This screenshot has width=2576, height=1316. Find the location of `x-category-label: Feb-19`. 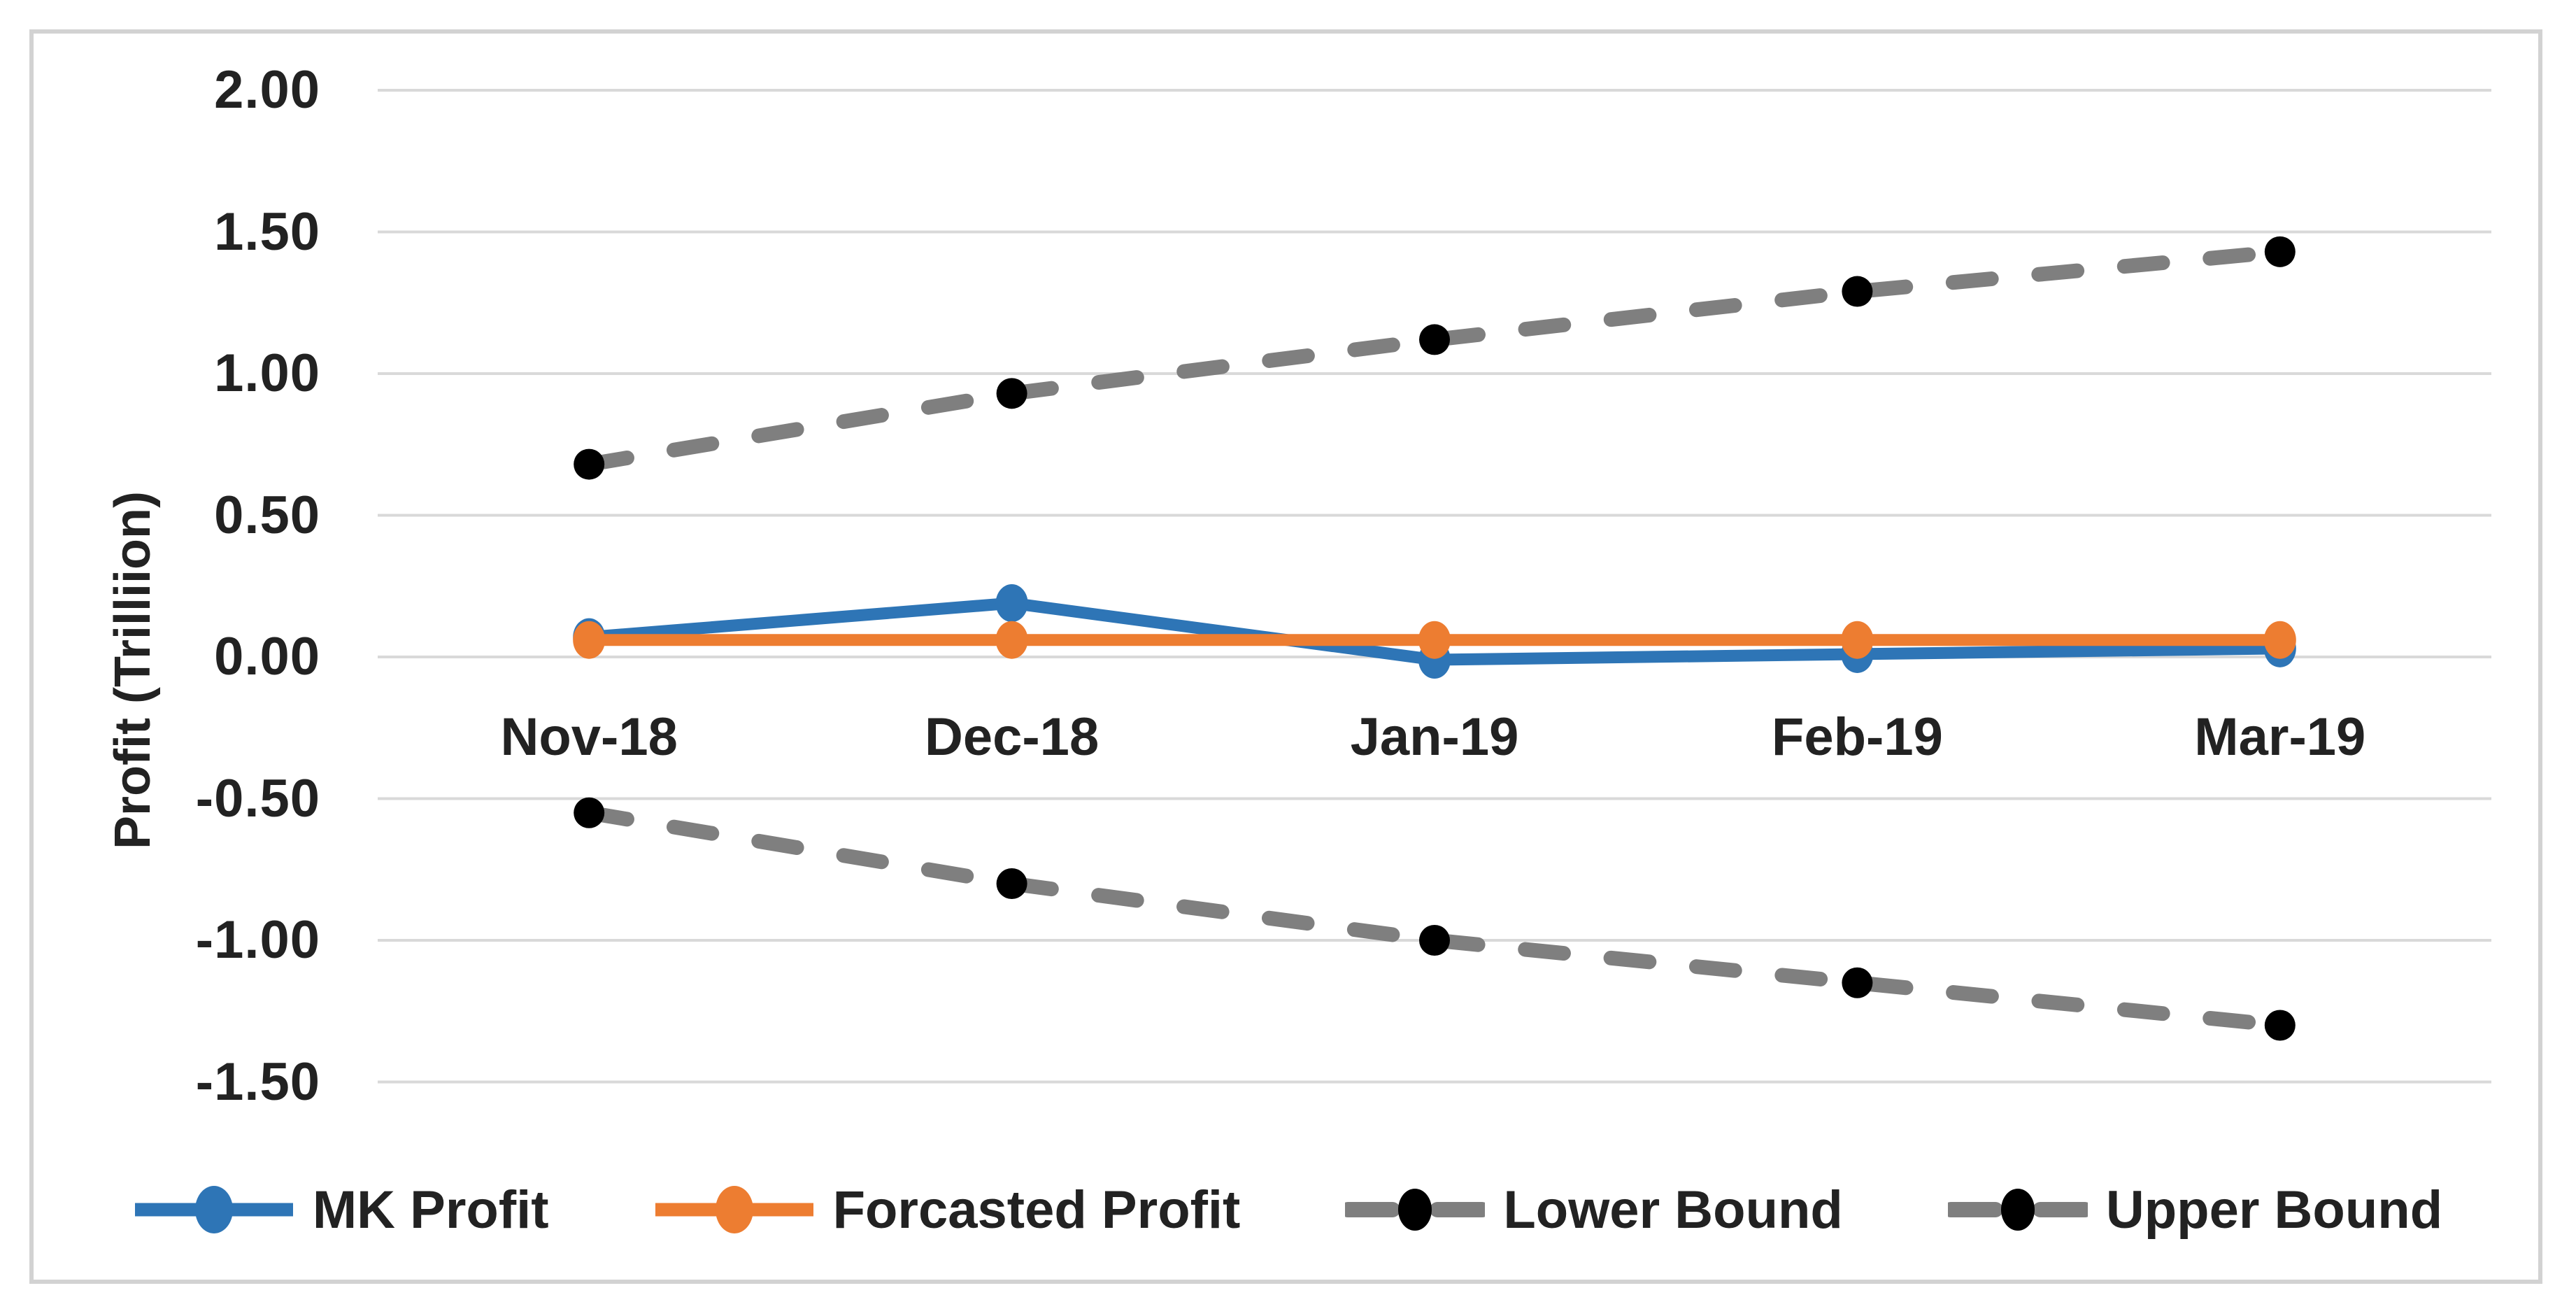

x-category-label: Feb-19 is located at coordinates (1857, 737).